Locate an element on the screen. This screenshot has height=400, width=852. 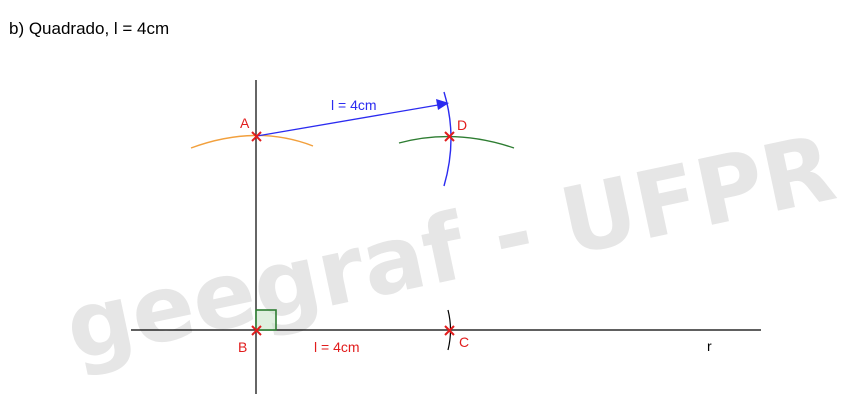
arc-through-d is located at coordinates (456, 142).